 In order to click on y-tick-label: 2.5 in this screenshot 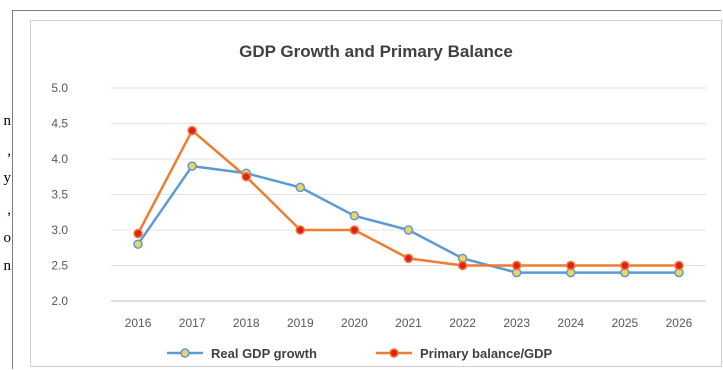, I will do `click(59, 266)`.